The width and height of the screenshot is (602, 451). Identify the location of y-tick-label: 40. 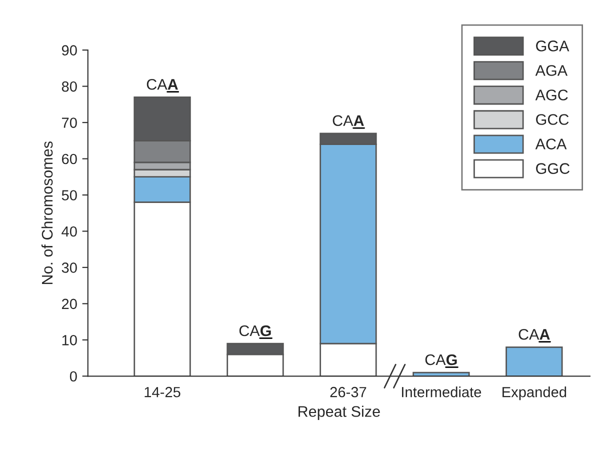
(69, 231).